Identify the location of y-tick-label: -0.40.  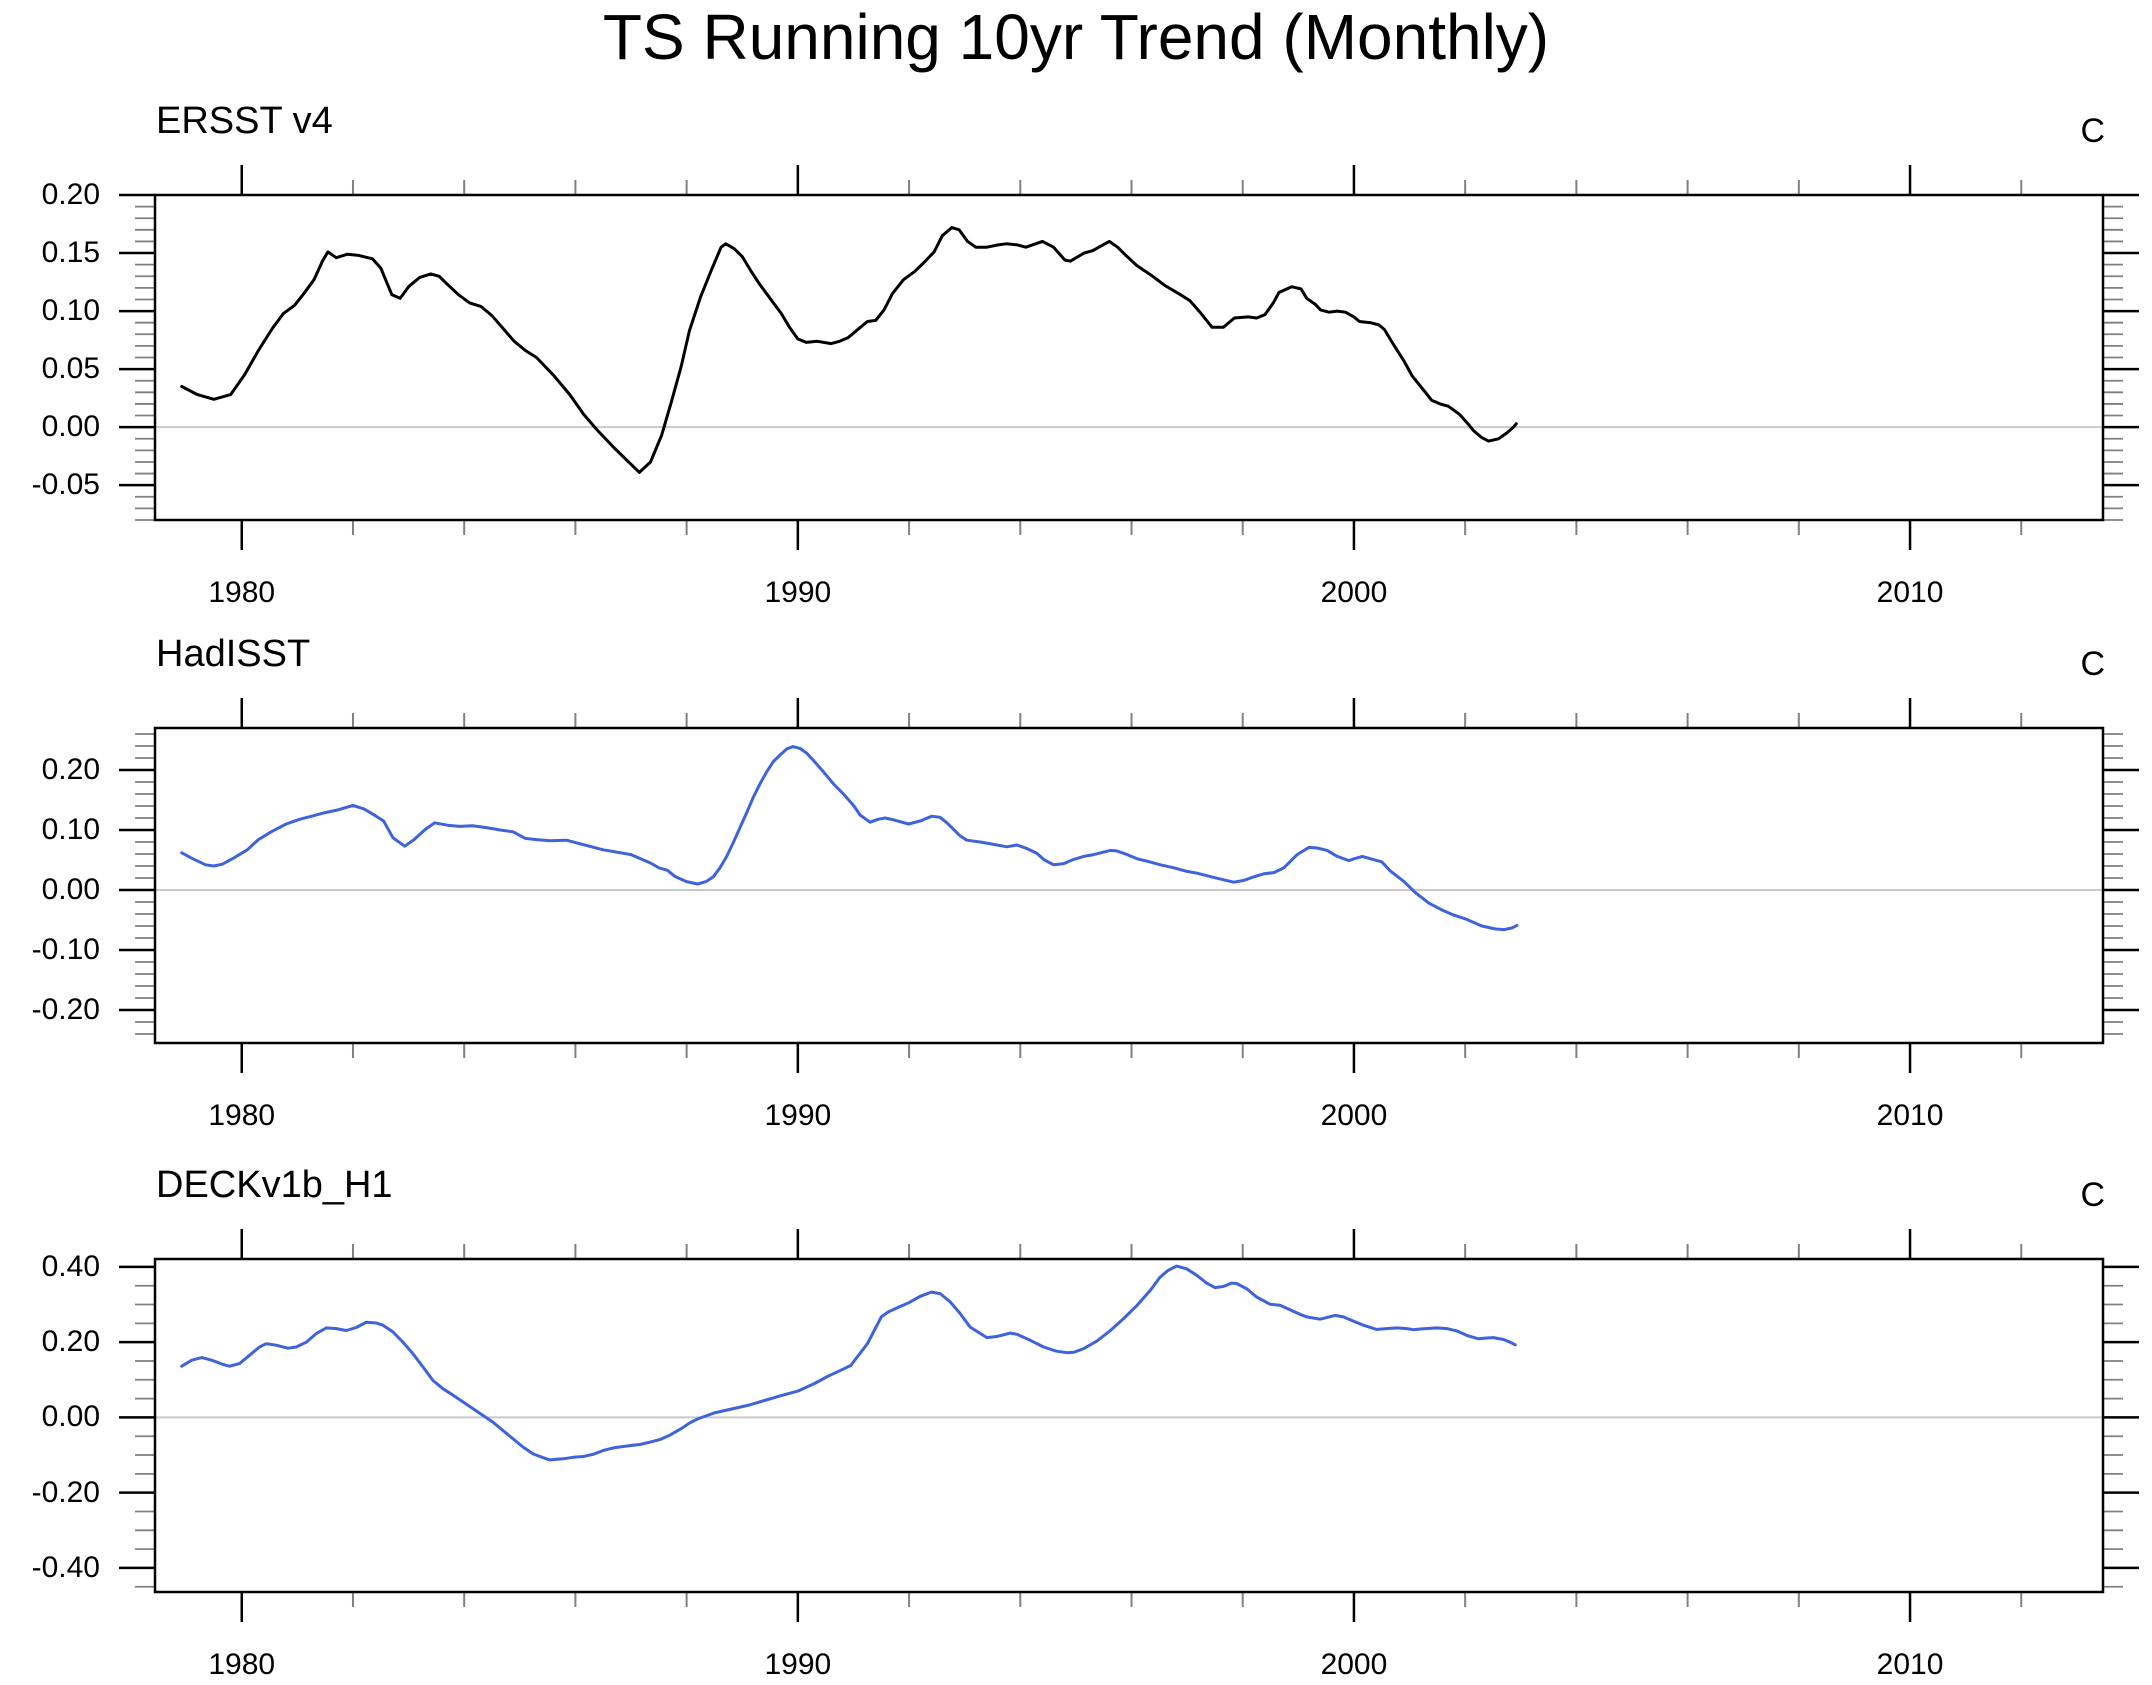
(65, 1567).